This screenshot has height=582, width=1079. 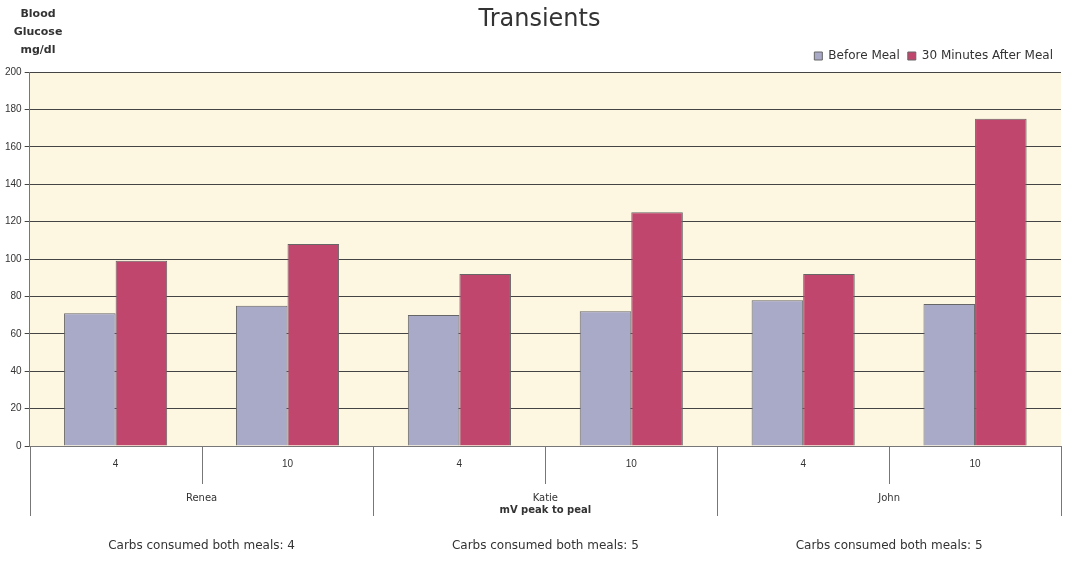 I want to click on y-tick-label: 120, so click(x=14, y=221).